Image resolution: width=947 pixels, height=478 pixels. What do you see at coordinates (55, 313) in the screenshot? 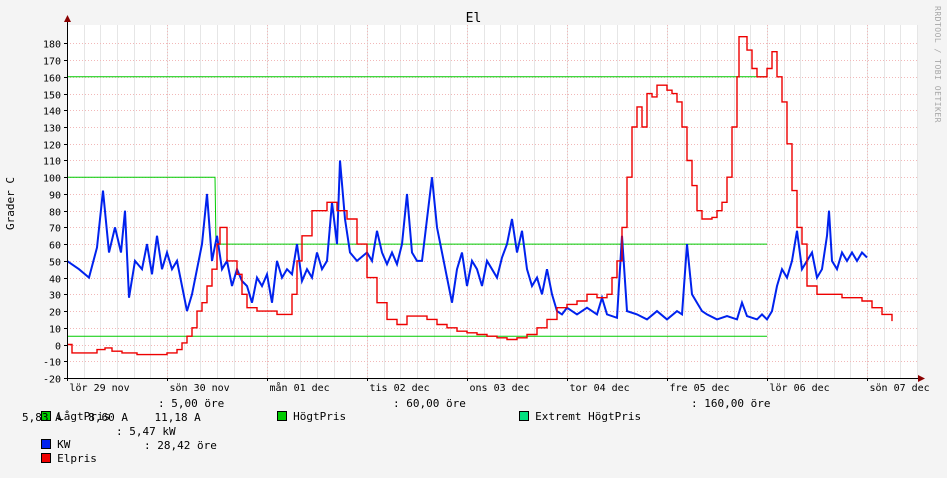
I see `y-tick-label: 20` at bounding box center [55, 313].